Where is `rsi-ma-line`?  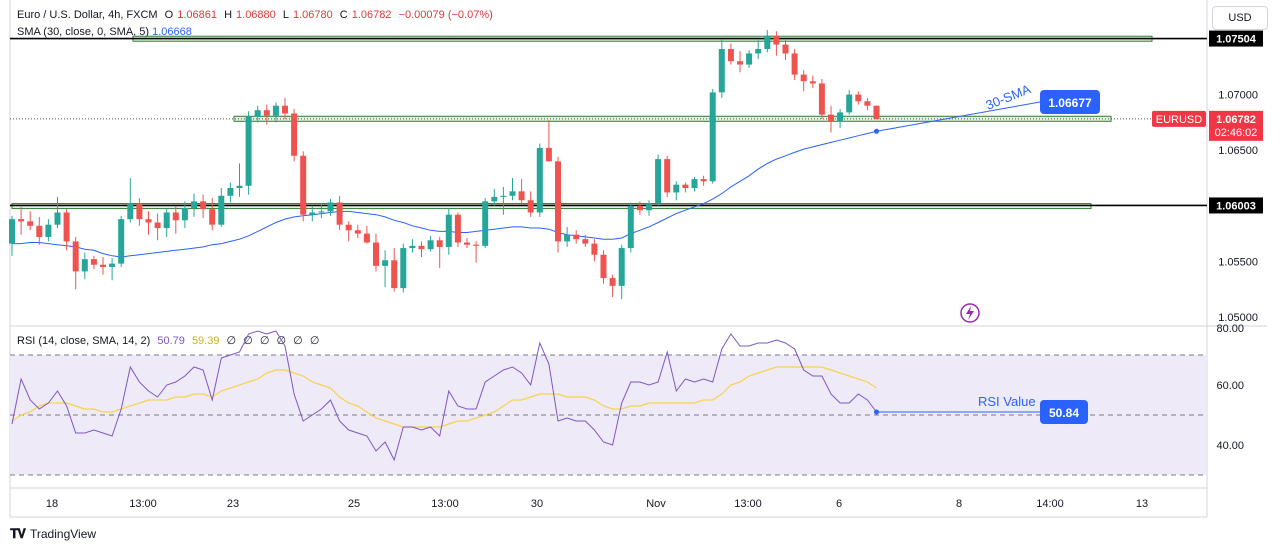
rsi-ma-line is located at coordinates (444, 397).